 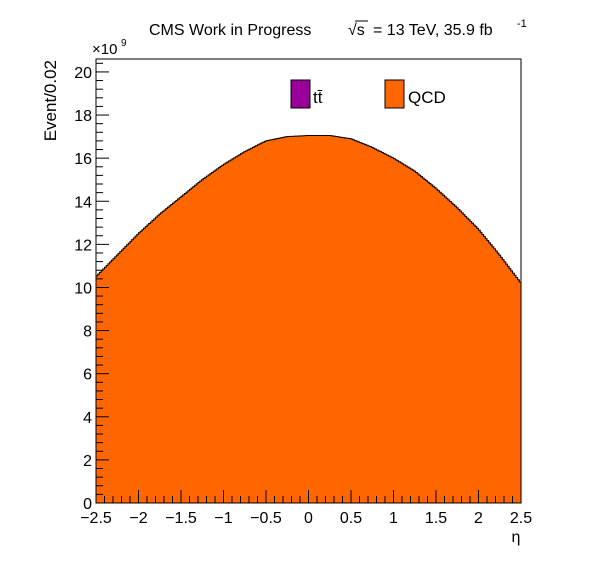 I want to click on y-tick-label: 14, so click(x=83, y=202).